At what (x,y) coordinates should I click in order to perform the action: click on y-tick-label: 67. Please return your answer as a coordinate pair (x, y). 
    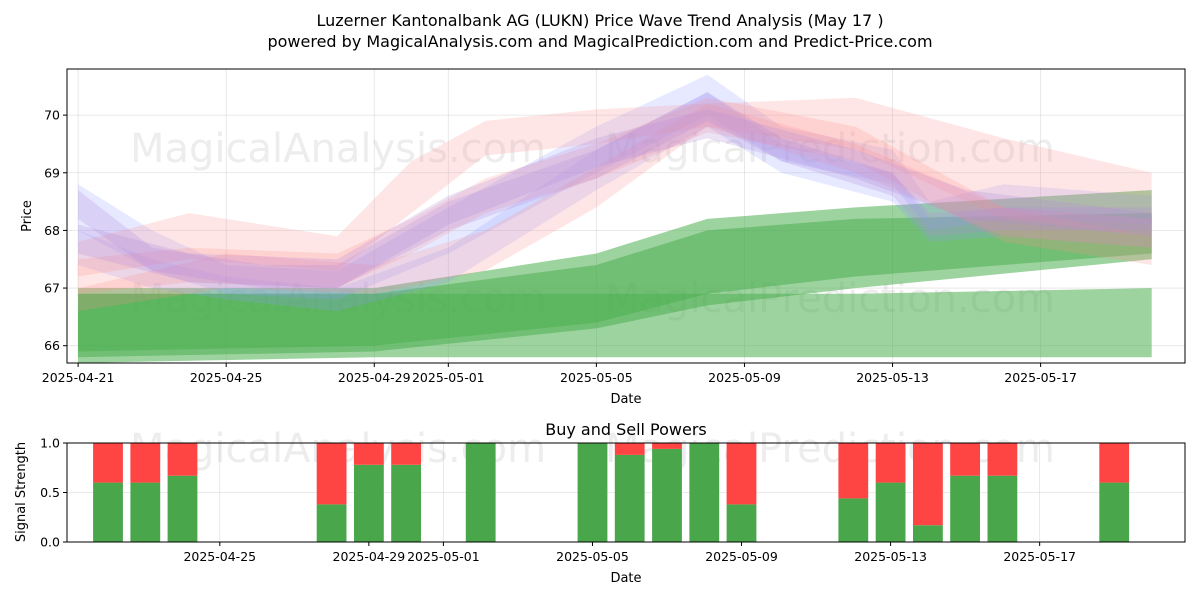
    Looking at the image, I should click on (52, 288).